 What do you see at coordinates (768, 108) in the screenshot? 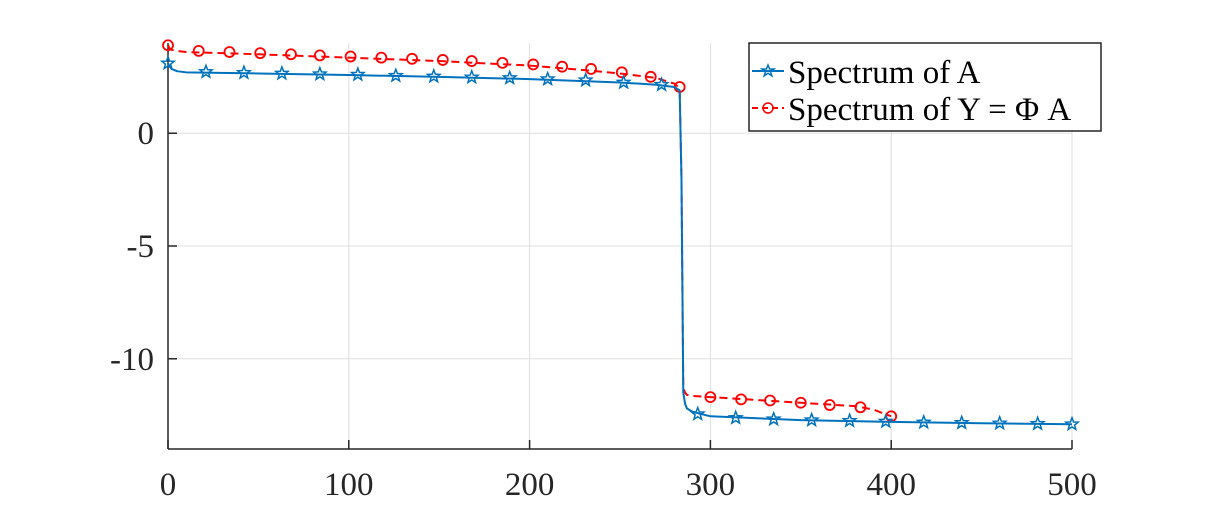
I see `legend-marker-spectrum-y` at bounding box center [768, 108].